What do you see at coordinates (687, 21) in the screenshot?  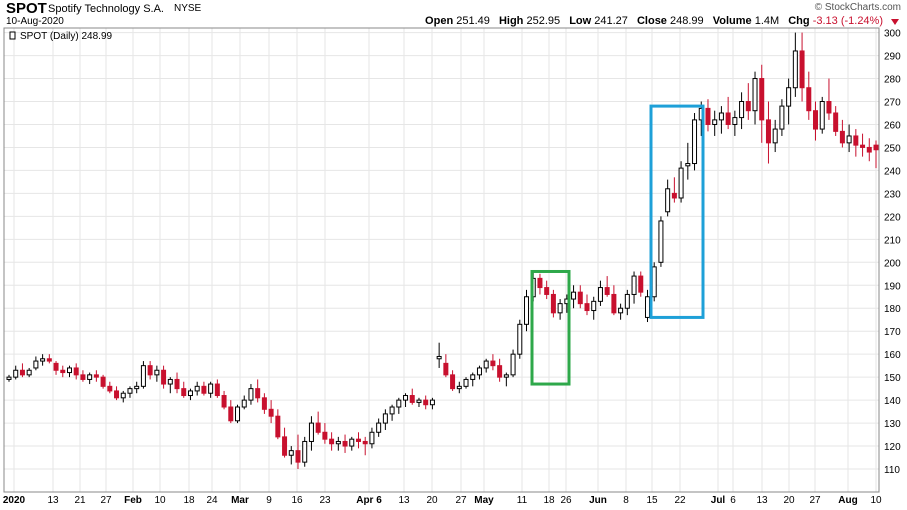 I see `close-value: 248.99` at bounding box center [687, 21].